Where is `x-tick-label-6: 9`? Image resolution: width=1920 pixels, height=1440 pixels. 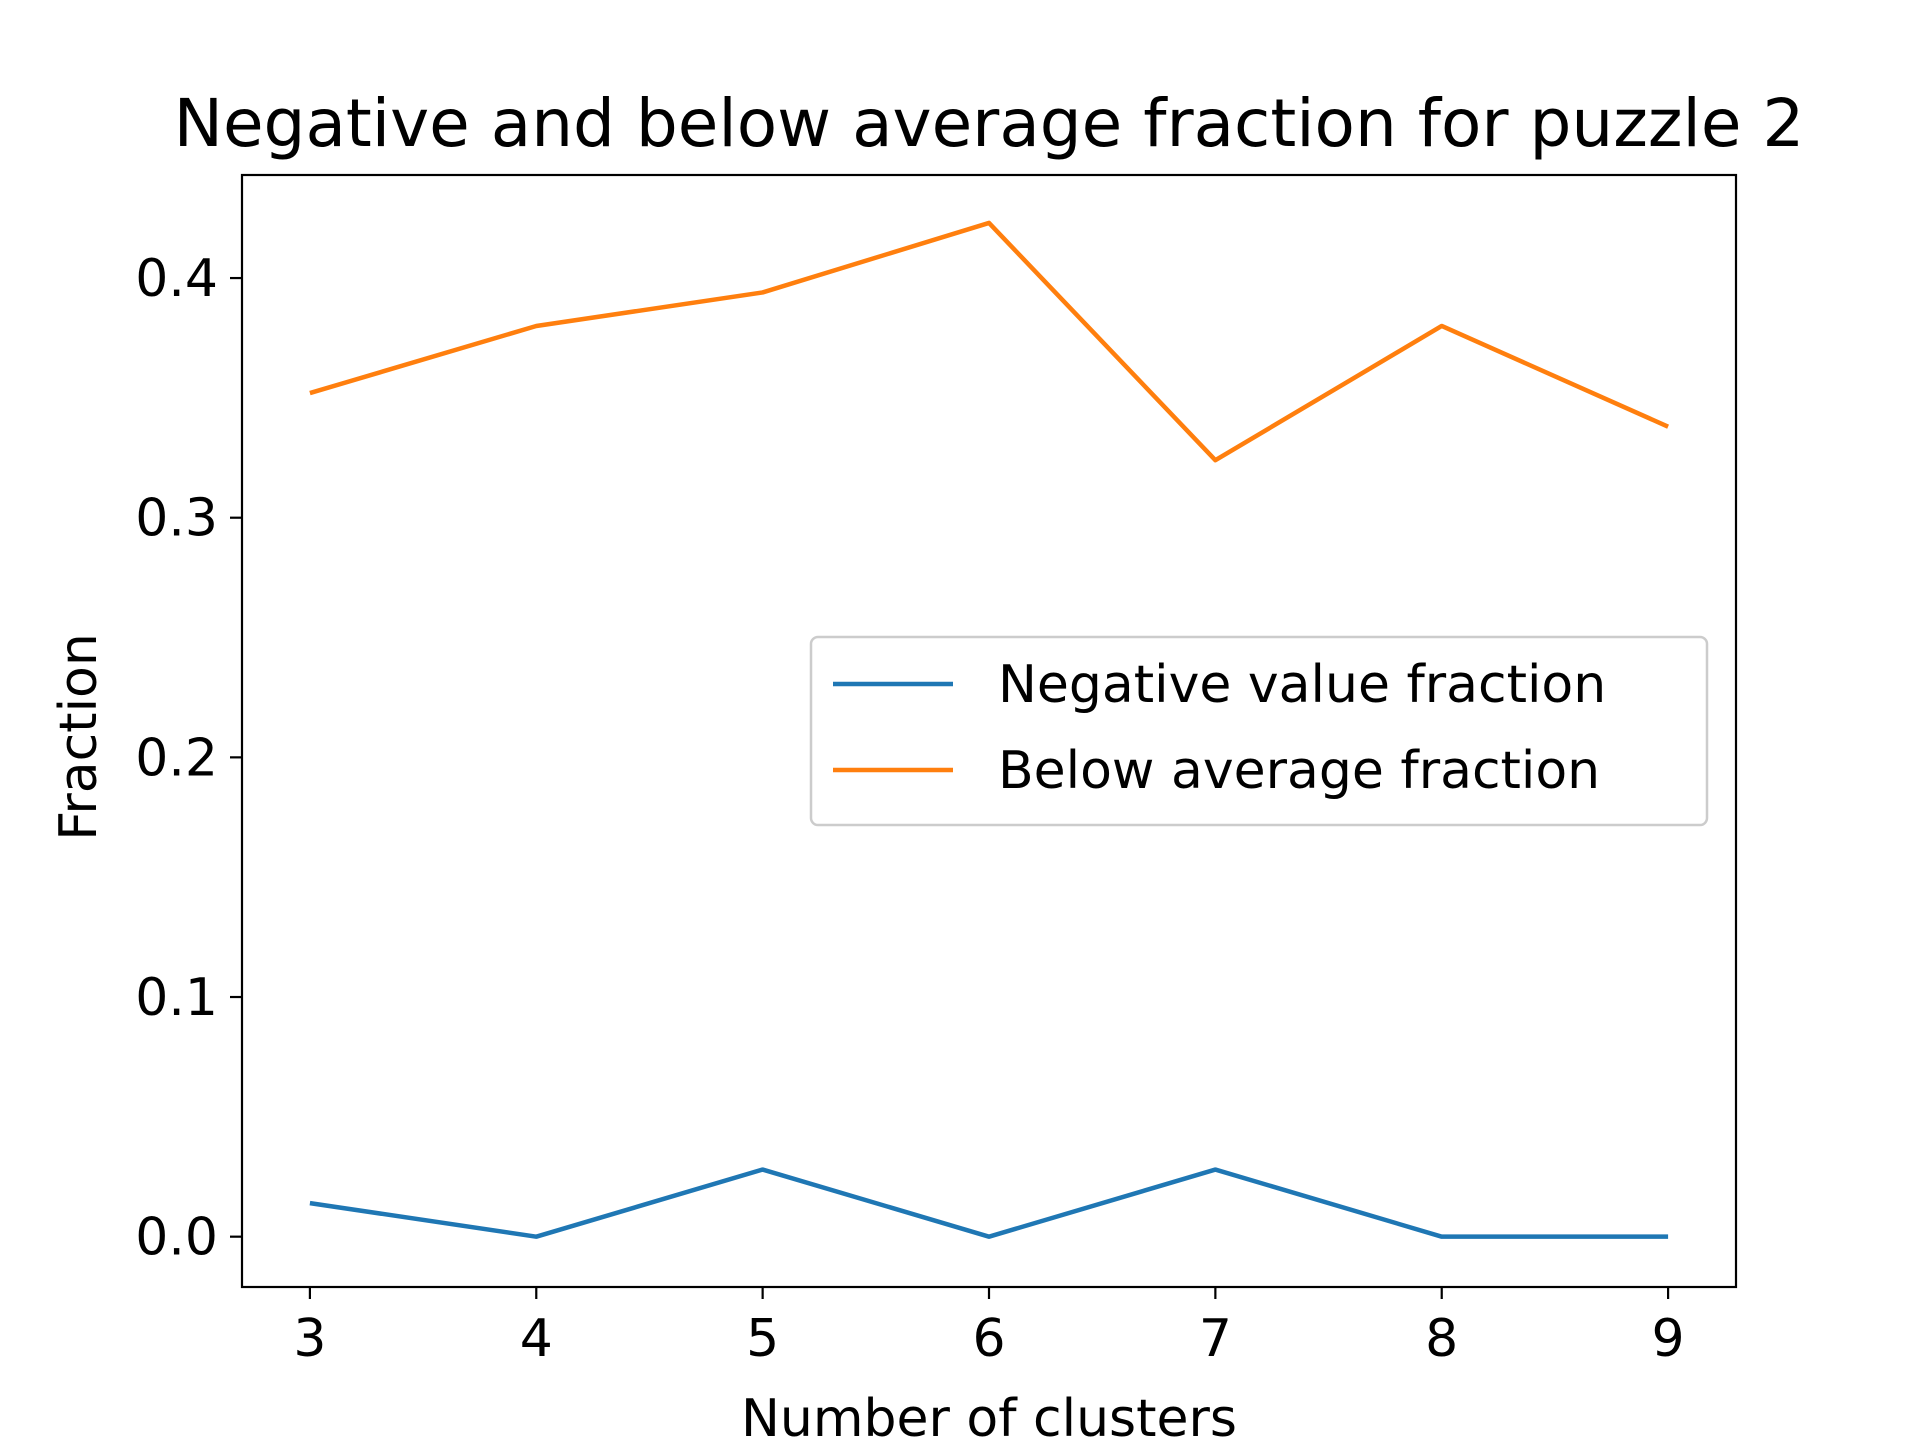 x-tick-label-6: 9 is located at coordinates (1668, 1339).